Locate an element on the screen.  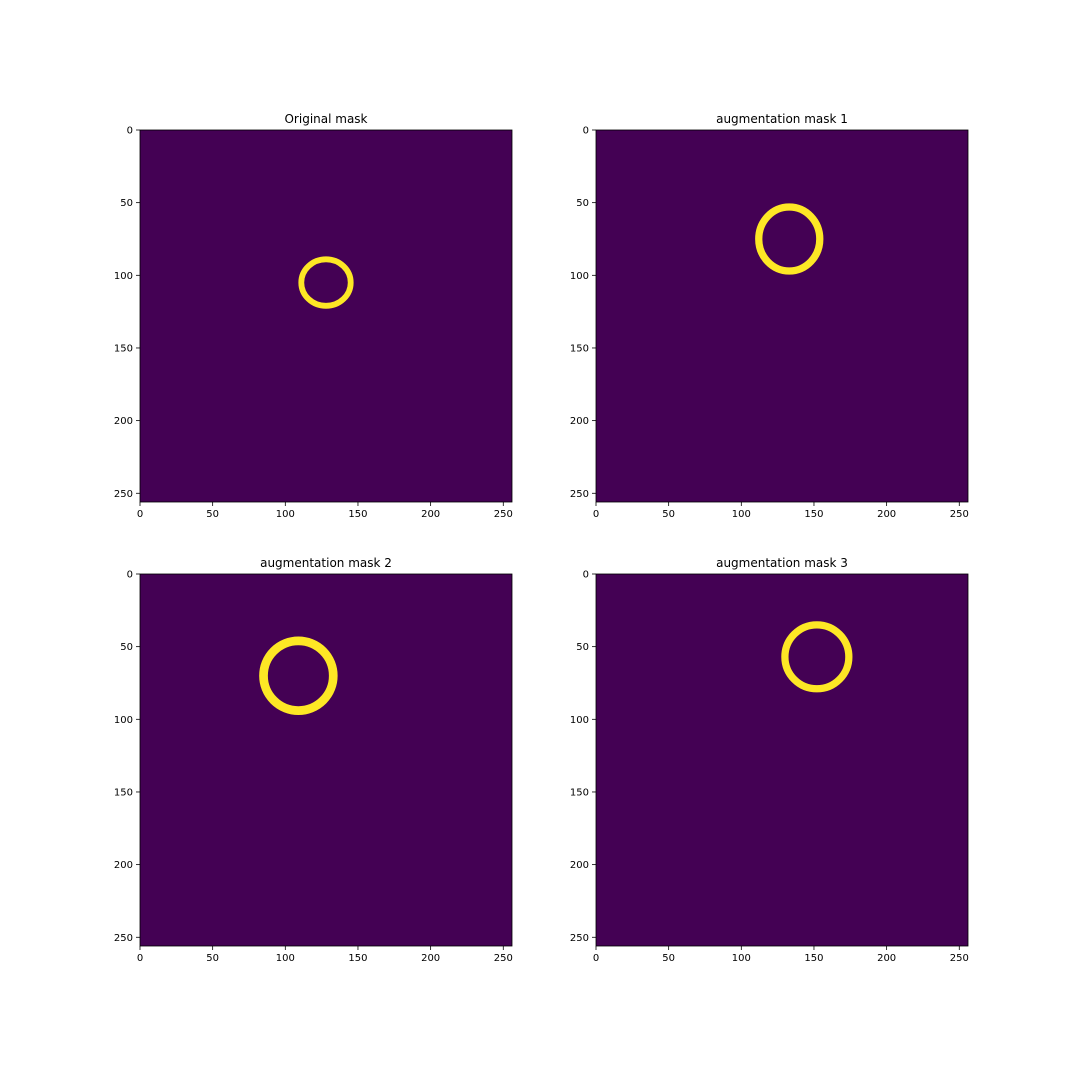
subplot-title: augmentation mask 2 is located at coordinates (326, 563).